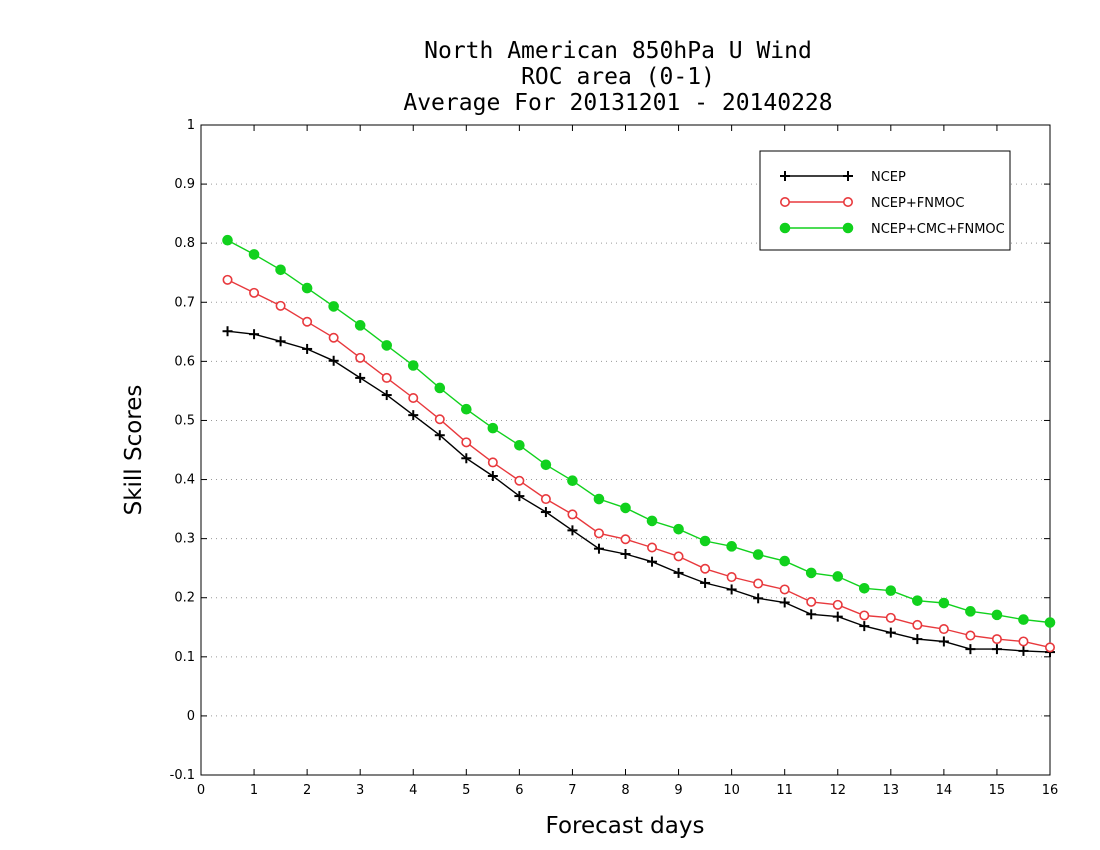  I want to click on y-tick-label: 1, so click(191, 125).